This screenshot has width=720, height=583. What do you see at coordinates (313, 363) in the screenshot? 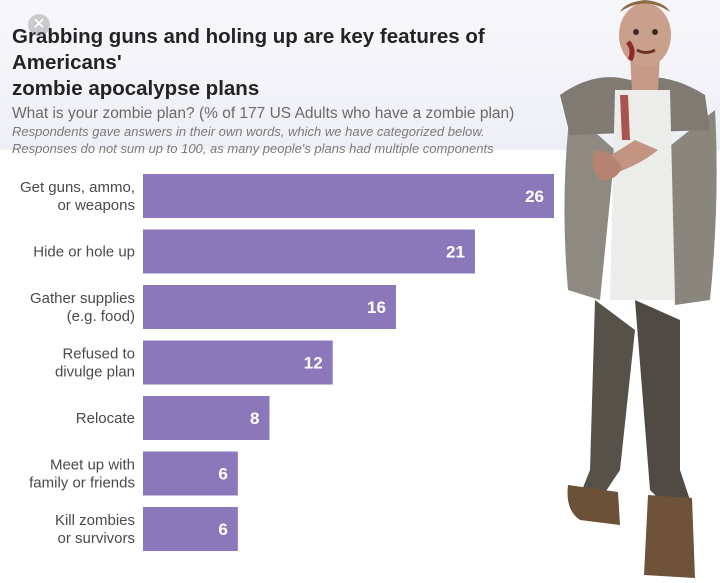
I see `value-label-3: 12` at bounding box center [313, 363].